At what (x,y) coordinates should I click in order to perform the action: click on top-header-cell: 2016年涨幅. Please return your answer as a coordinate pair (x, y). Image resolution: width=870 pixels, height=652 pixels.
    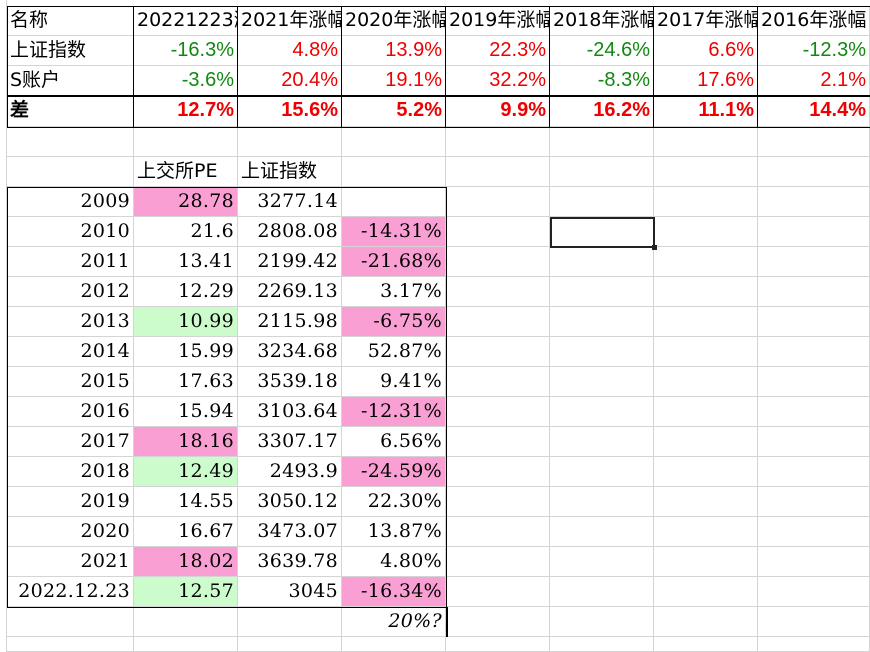
    Looking at the image, I should click on (814, 21).